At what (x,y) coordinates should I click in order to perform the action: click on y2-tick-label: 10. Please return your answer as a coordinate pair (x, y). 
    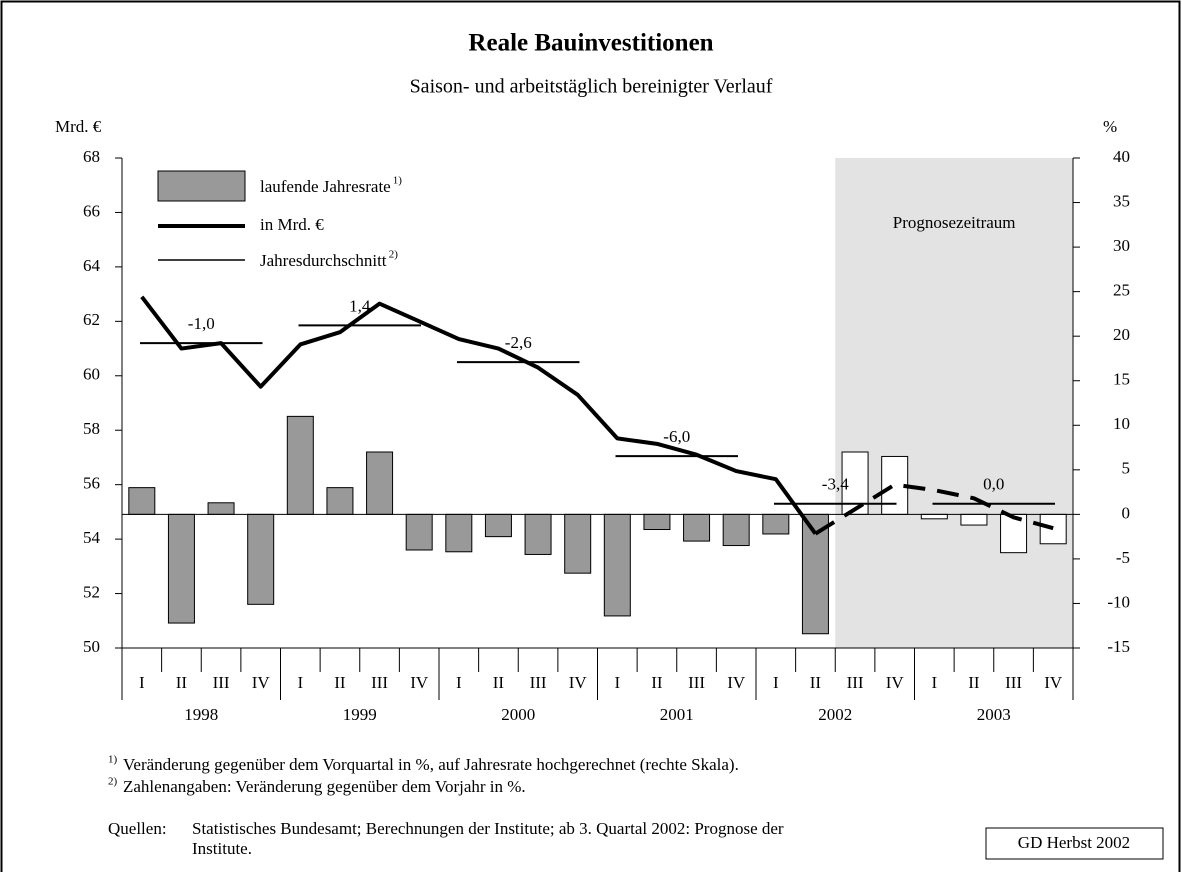
    Looking at the image, I should click on (1121, 423).